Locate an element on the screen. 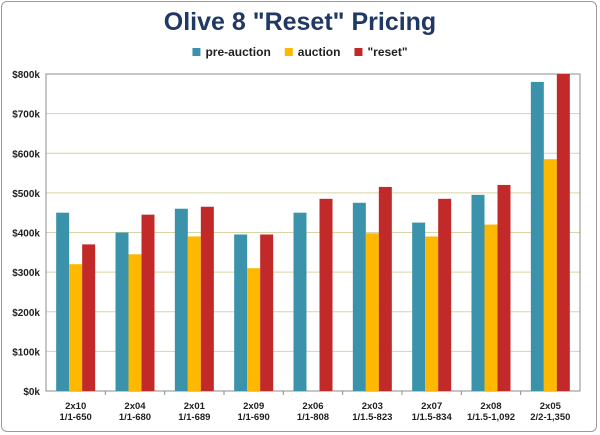  legend-label: auction is located at coordinates (319, 52).